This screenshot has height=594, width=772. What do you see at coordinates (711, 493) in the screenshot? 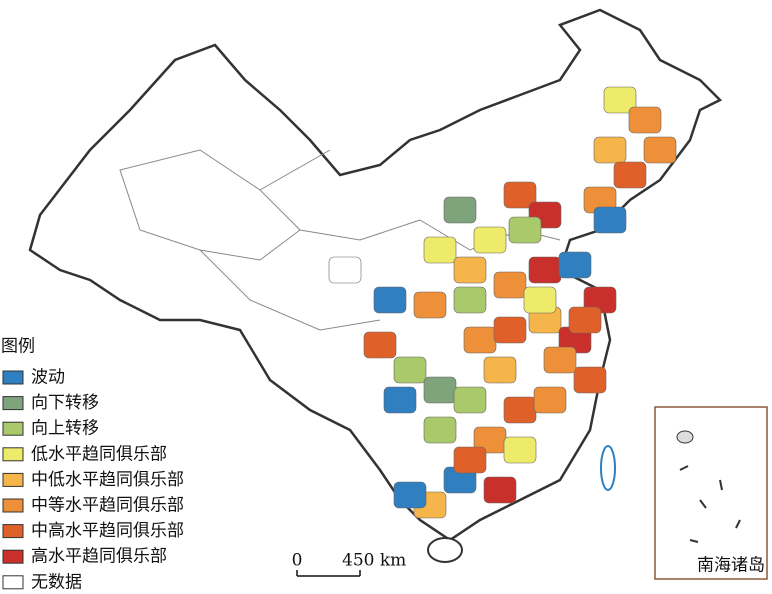
I see `inset: 南海诸岛` at bounding box center [711, 493].